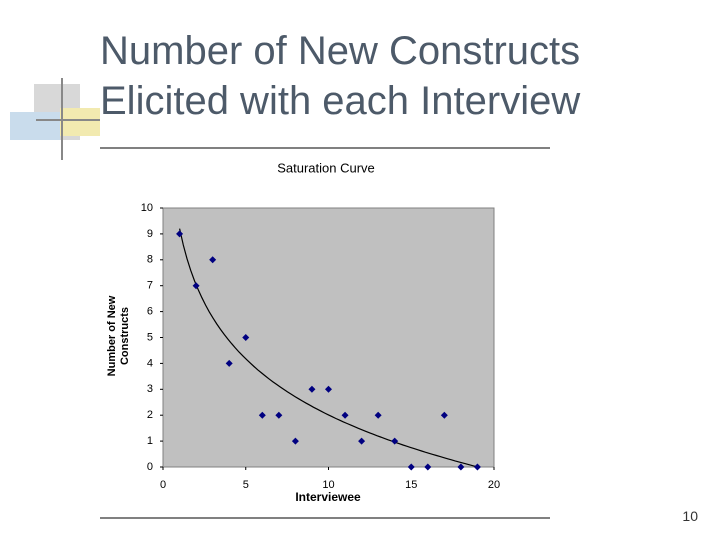  What do you see at coordinates (150, 441) in the screenshot?
I see `y-tick-label: 1` at bounding box center [150, 441].